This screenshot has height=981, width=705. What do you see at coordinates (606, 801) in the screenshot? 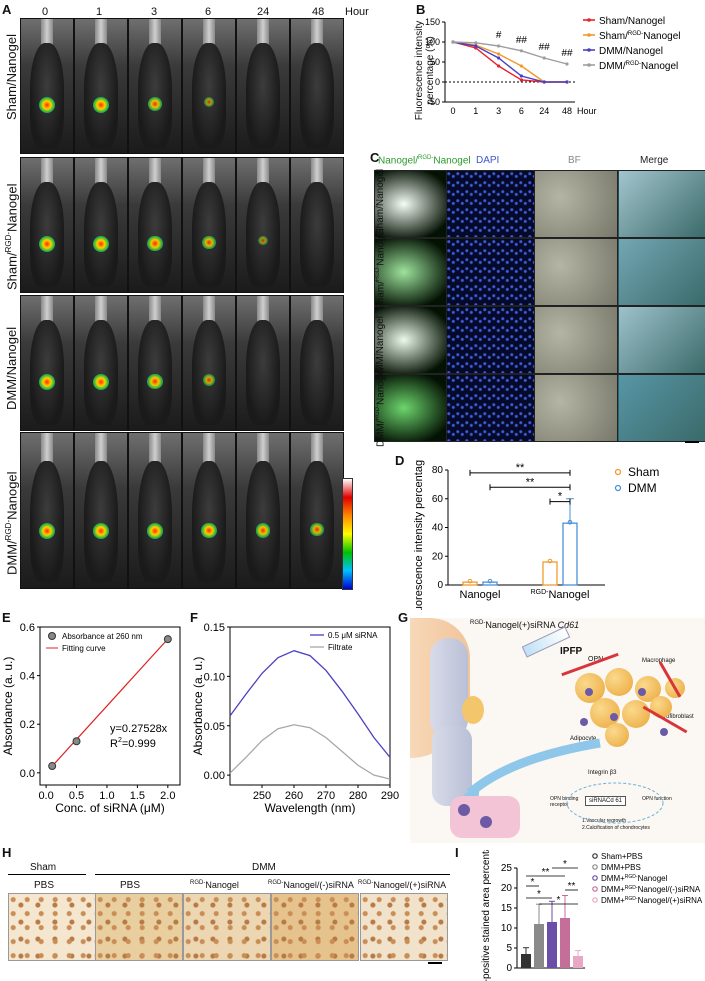
I see `g-sirna-box: siRNACd 61` at bounding box center [606, 801].